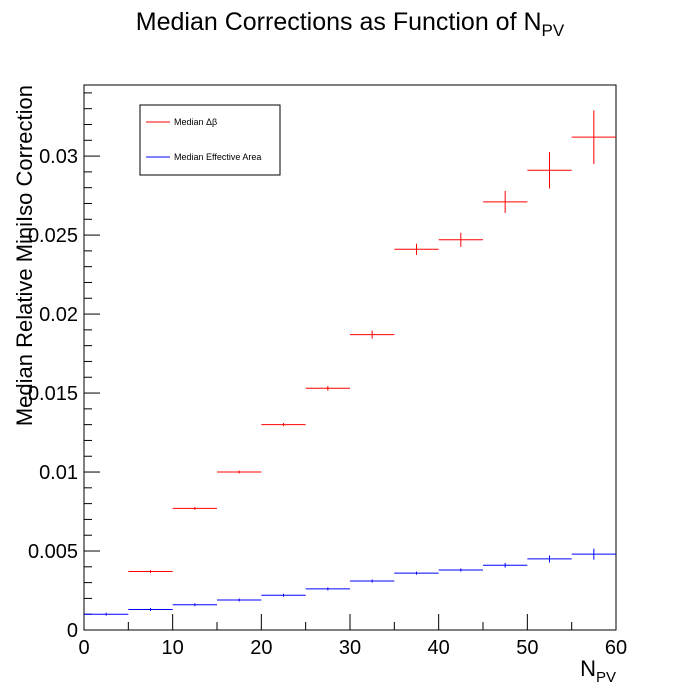  Describe the element at coordinates (195, 122) in the screenshot. I see `legend-label-delta-beta: Median Δβ` at that location.